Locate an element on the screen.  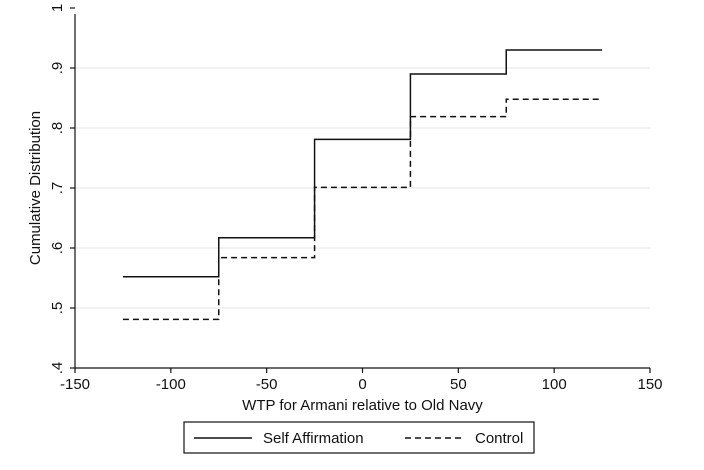
y-tick-label: .8 is located at coordinates (57, 128).